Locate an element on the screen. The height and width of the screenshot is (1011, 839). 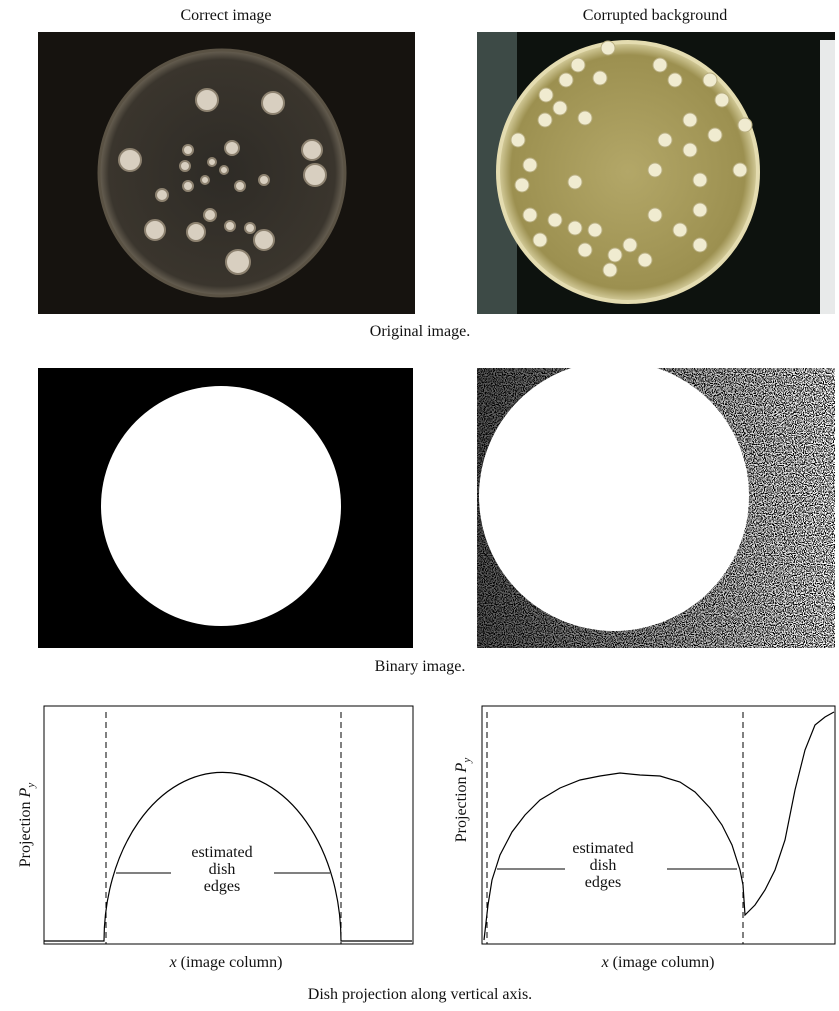
binary-corrupted is located at coordinates (656, 504).